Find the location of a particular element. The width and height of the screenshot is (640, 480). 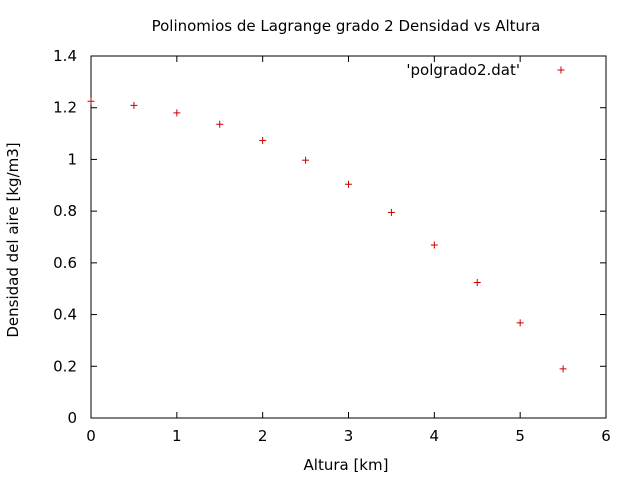

x-tick-label: 5 is located at coordinates (520, 436).